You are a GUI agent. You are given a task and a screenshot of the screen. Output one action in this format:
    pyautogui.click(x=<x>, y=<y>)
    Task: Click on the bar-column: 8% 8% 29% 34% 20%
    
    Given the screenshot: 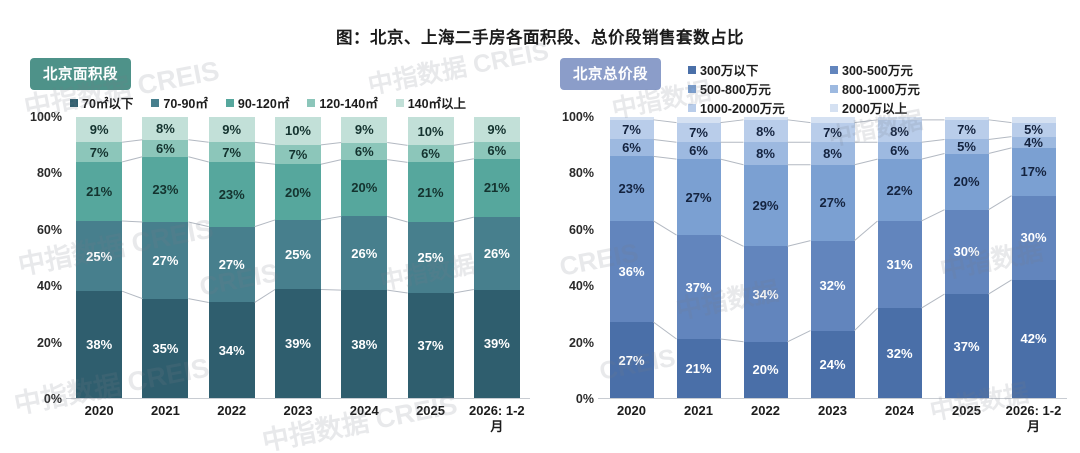 What is the action you would take?
    pyautogui.click(x=765, y=257)
    